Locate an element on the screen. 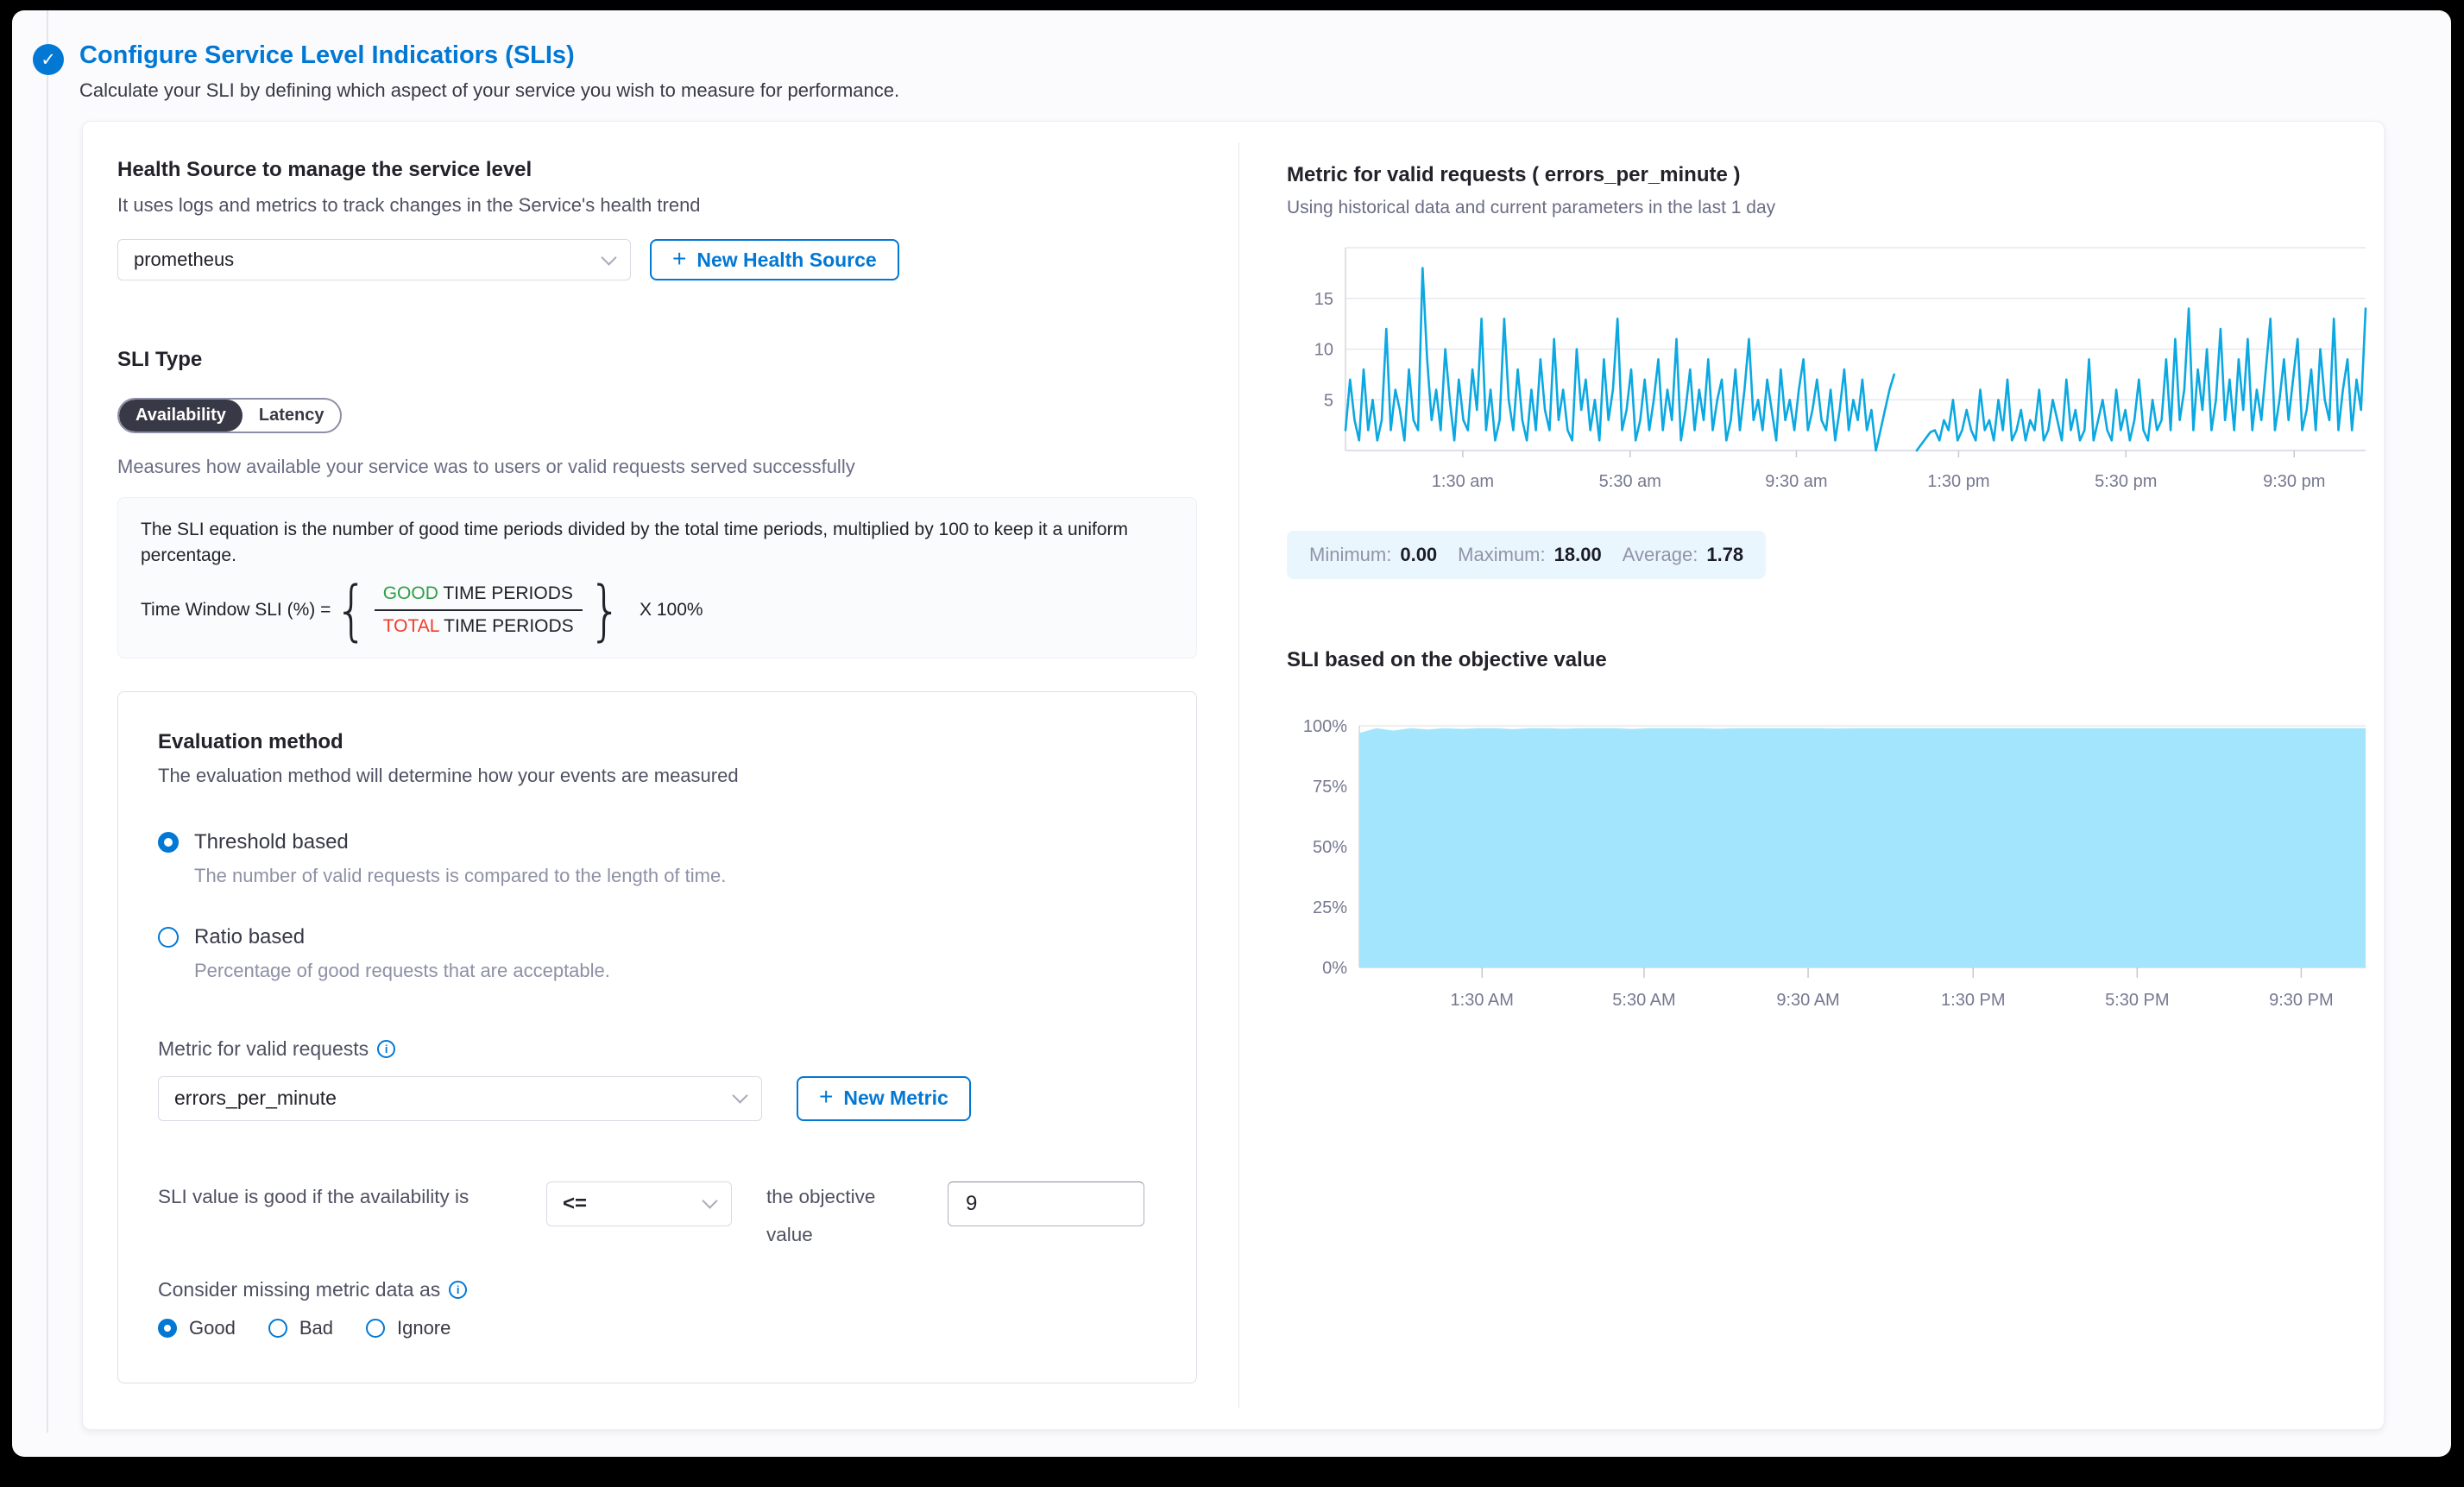 Image resolution: width=2464 pixels, height=1487 pixels. svg-text: 9:30 am is located at coordinates (1796, 481).